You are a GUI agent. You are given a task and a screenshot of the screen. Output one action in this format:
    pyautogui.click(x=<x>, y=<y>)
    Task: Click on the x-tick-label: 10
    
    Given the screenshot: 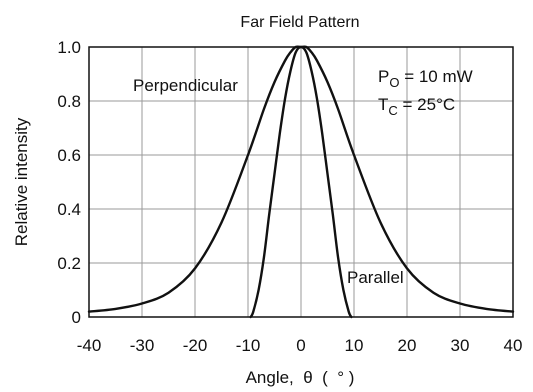 What is the action you would take?
    pyautogui.click(x=354, y=345)
    